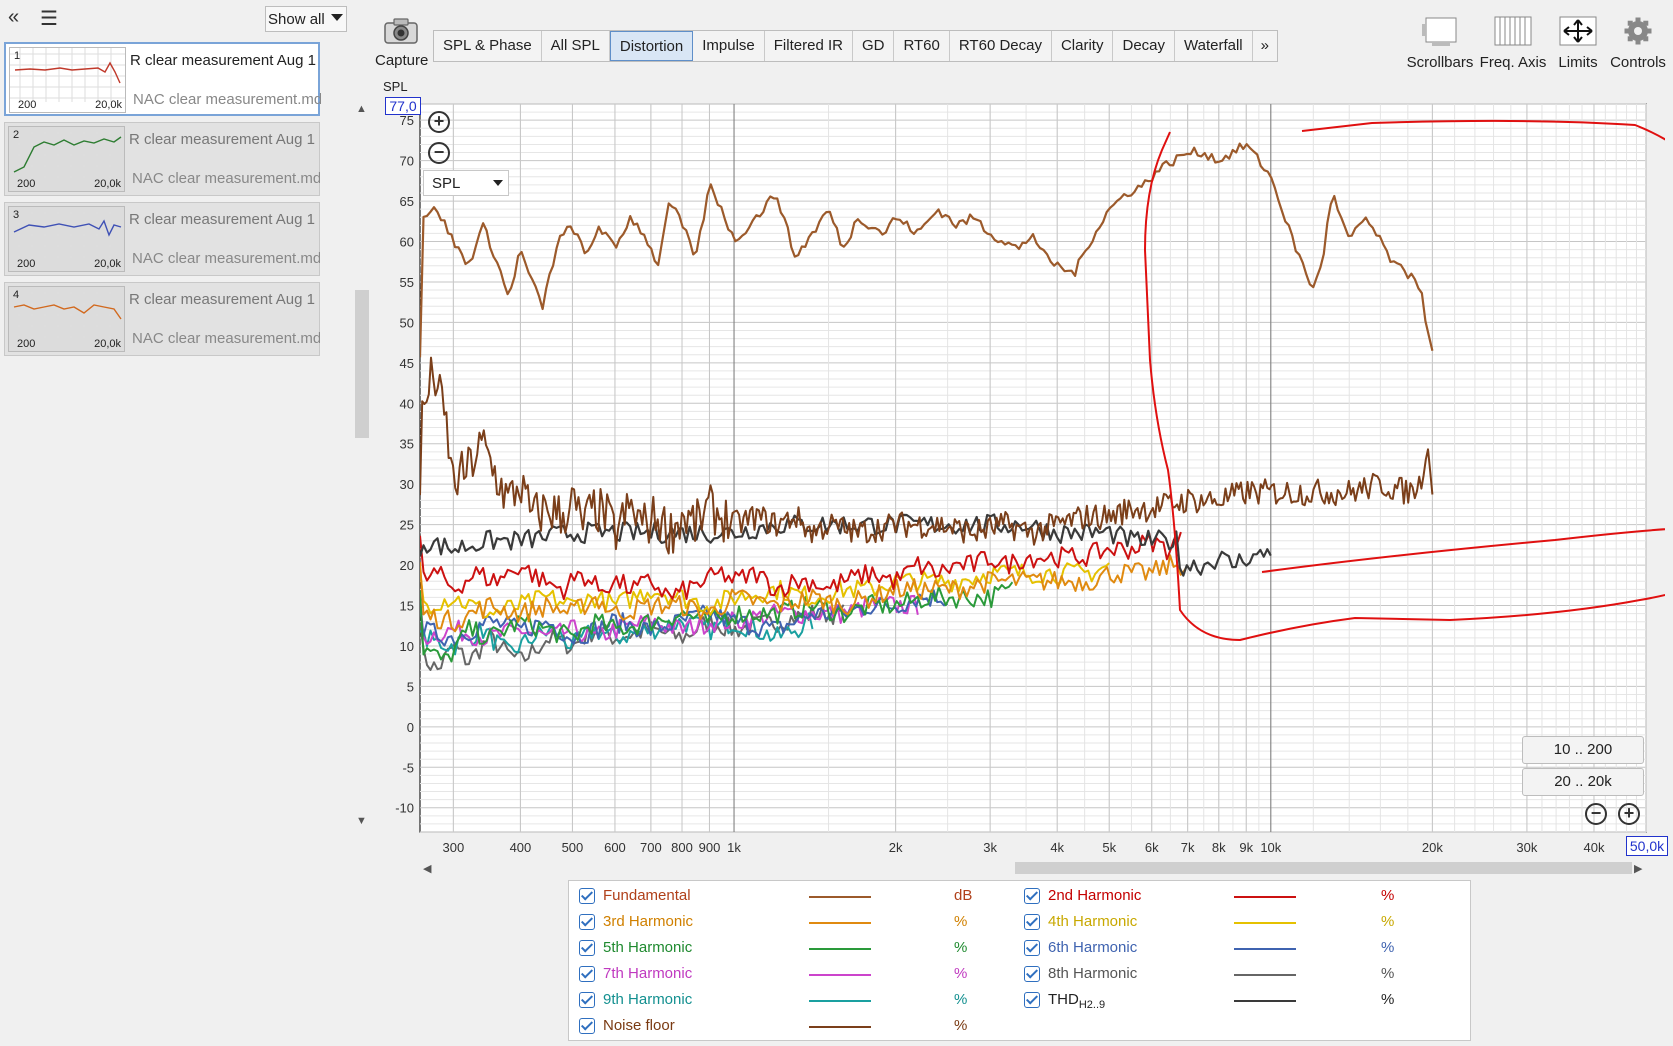  I want to click on tab-decay: Decay, so click(1144, 46).